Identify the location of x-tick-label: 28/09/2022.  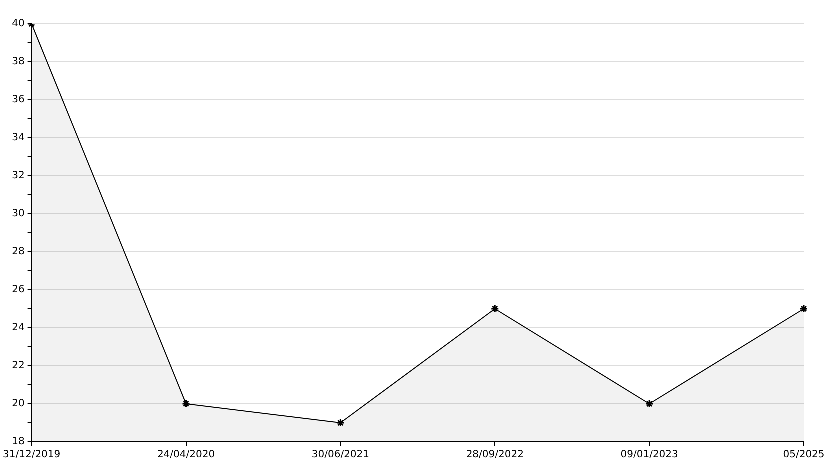
(495, 455).